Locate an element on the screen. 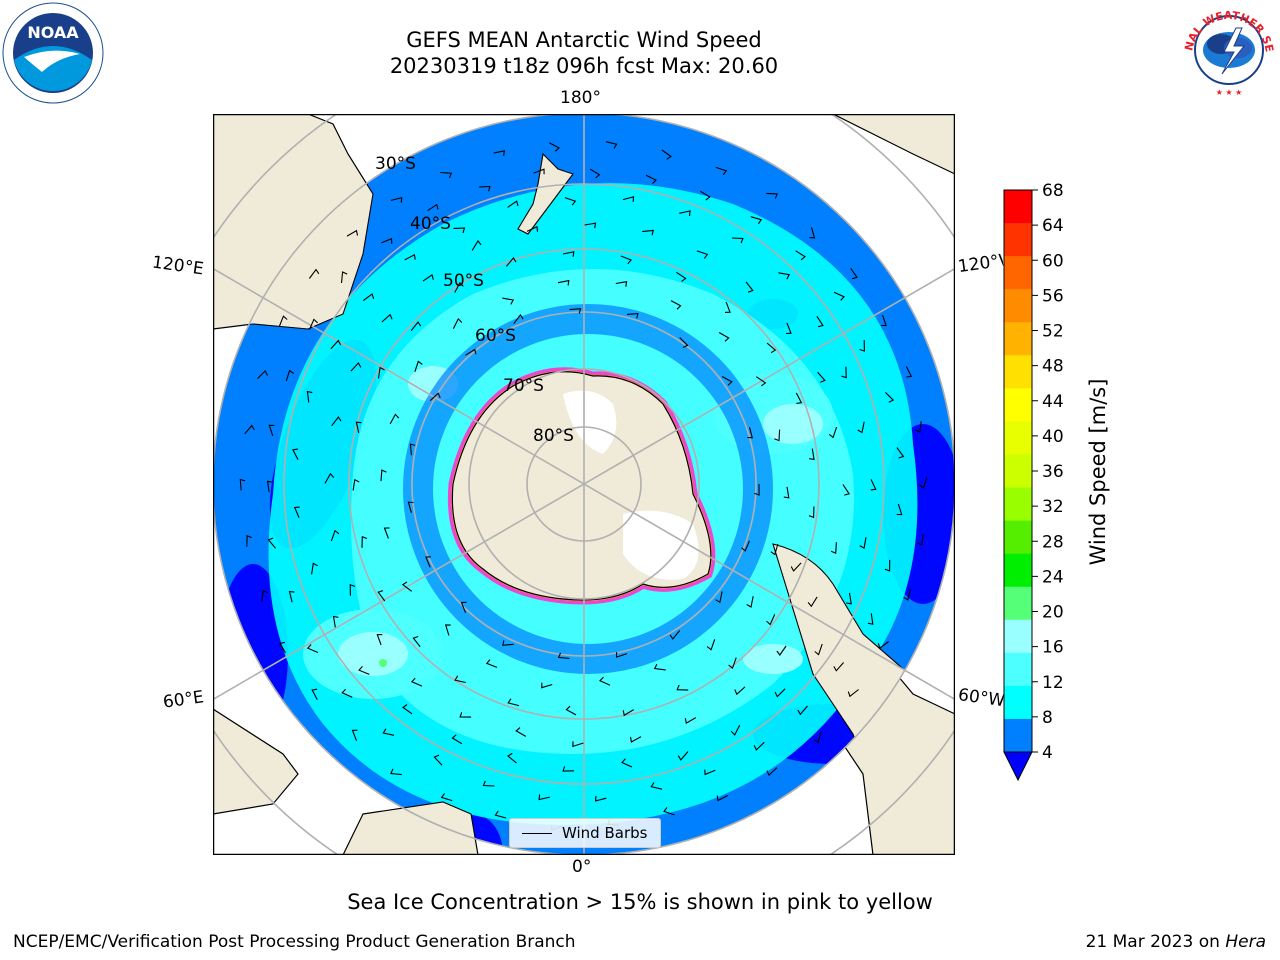 The height and width of the screenshot is (960, 1280). legend-label: Wind Barbs is located at coordinates (605, 833).